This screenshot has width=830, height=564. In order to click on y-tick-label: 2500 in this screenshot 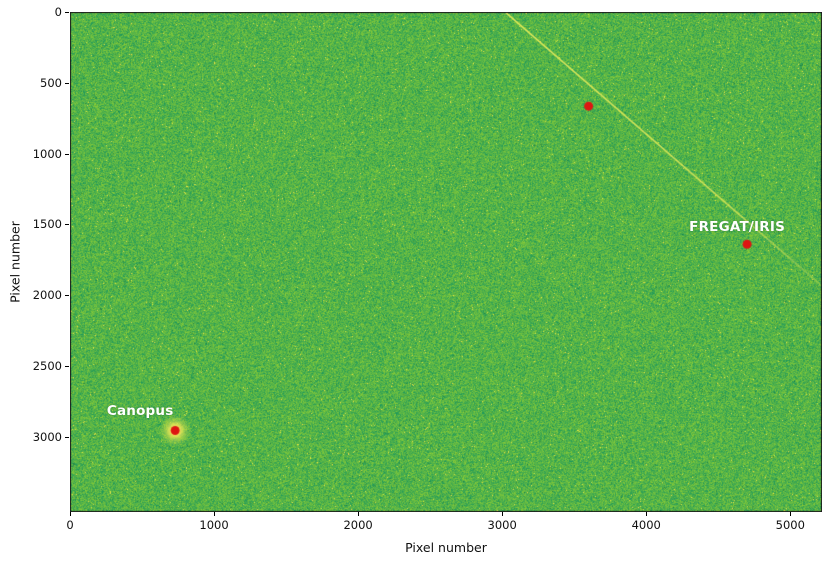, I will do `click(47, 366)`.